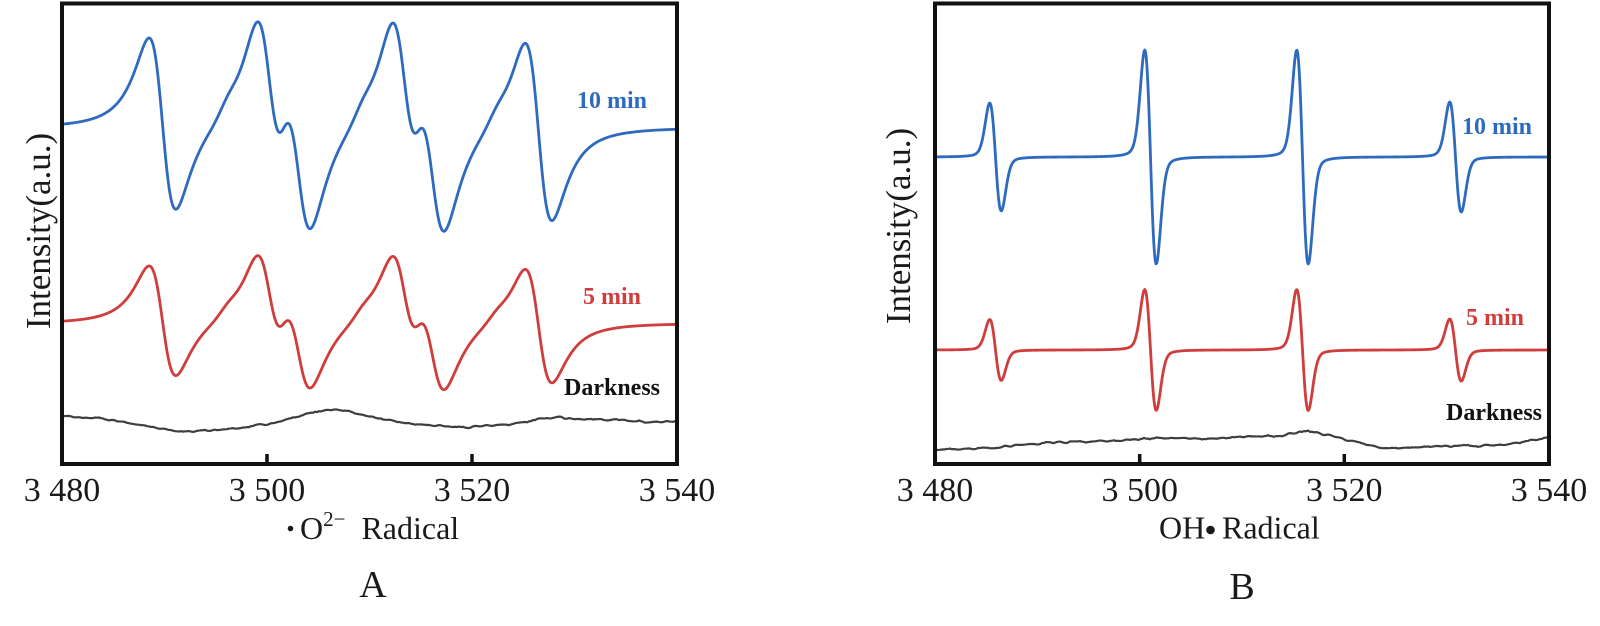 The image size is (1600, 626). I want to click on svg-text: B, so click(1241, 587).